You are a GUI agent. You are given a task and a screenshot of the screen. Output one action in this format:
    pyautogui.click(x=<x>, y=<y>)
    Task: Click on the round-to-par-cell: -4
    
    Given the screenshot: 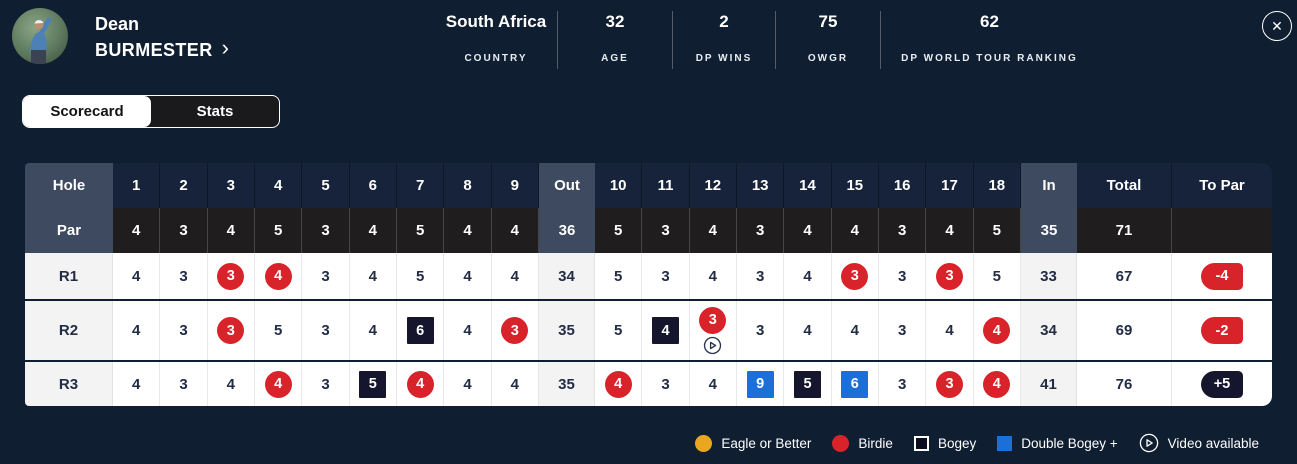 What is the action you would take?
    pyautogui.click(x=1221, y=276)
    